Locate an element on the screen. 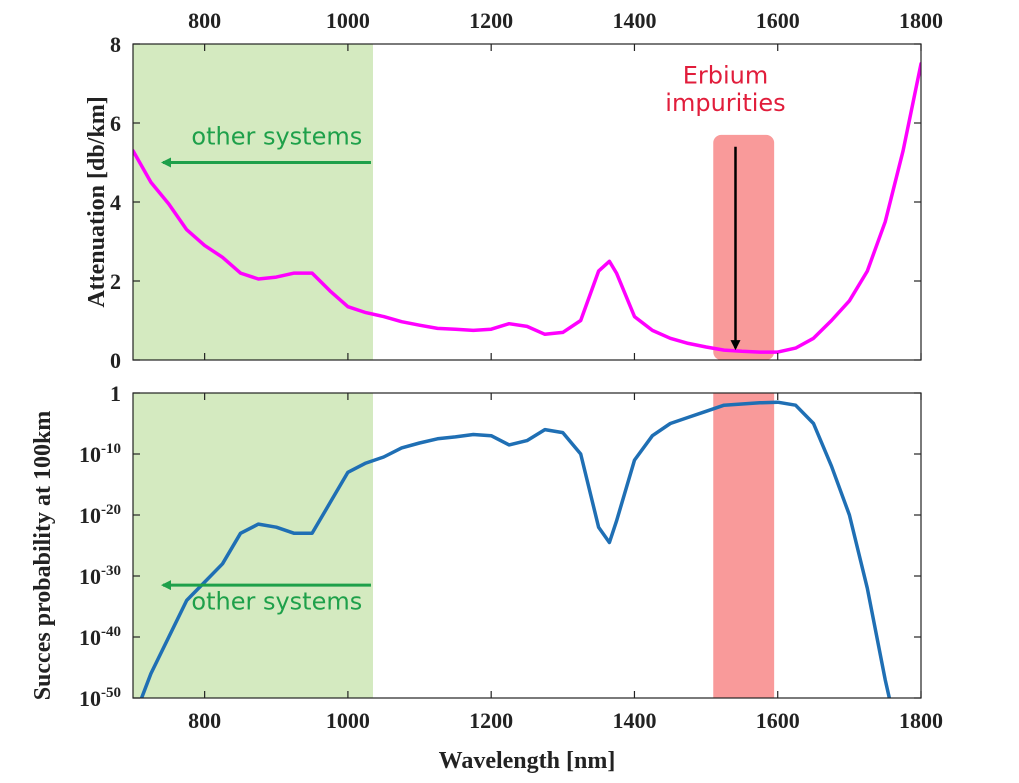  top-other-systems-label: other systems is located at coordinates (276, 137).